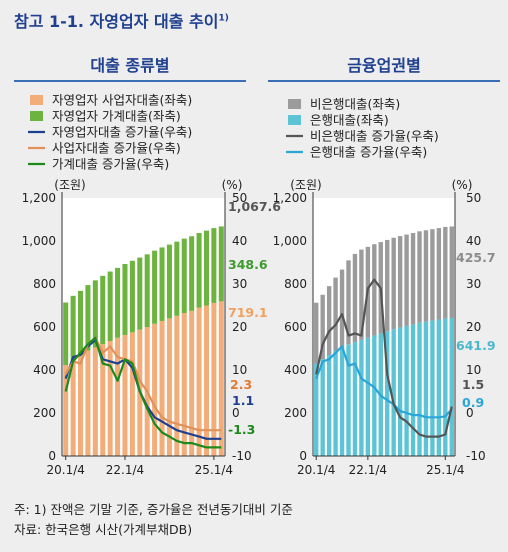  I want to click on left-unit-label-1: (조원), so click(305, 185).